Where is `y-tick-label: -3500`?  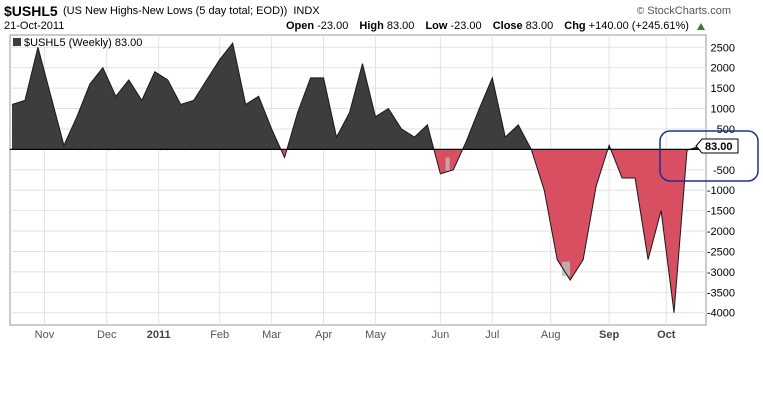 y-tick-label: -3500 is located at coordinates (721, 293).